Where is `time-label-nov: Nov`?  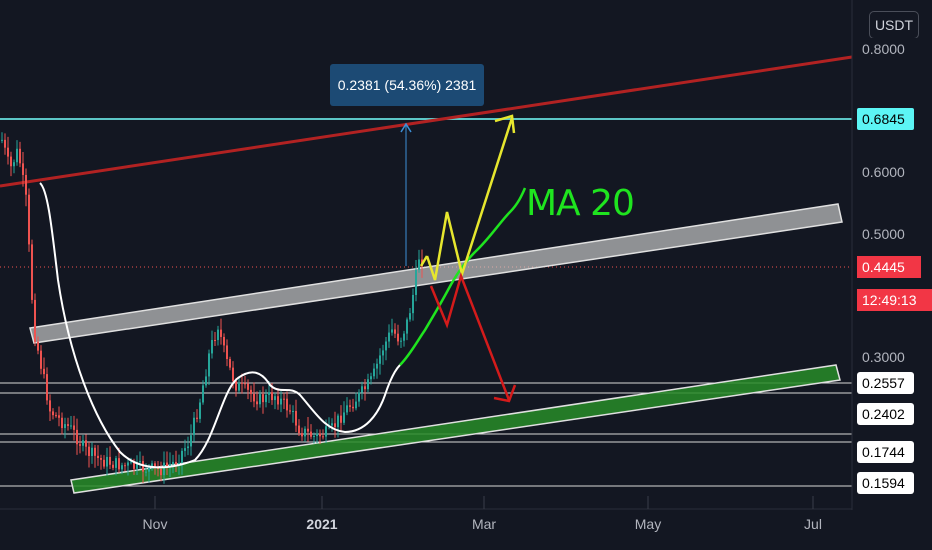
time-label-nov: Nov is located at coordinates (155, 524).